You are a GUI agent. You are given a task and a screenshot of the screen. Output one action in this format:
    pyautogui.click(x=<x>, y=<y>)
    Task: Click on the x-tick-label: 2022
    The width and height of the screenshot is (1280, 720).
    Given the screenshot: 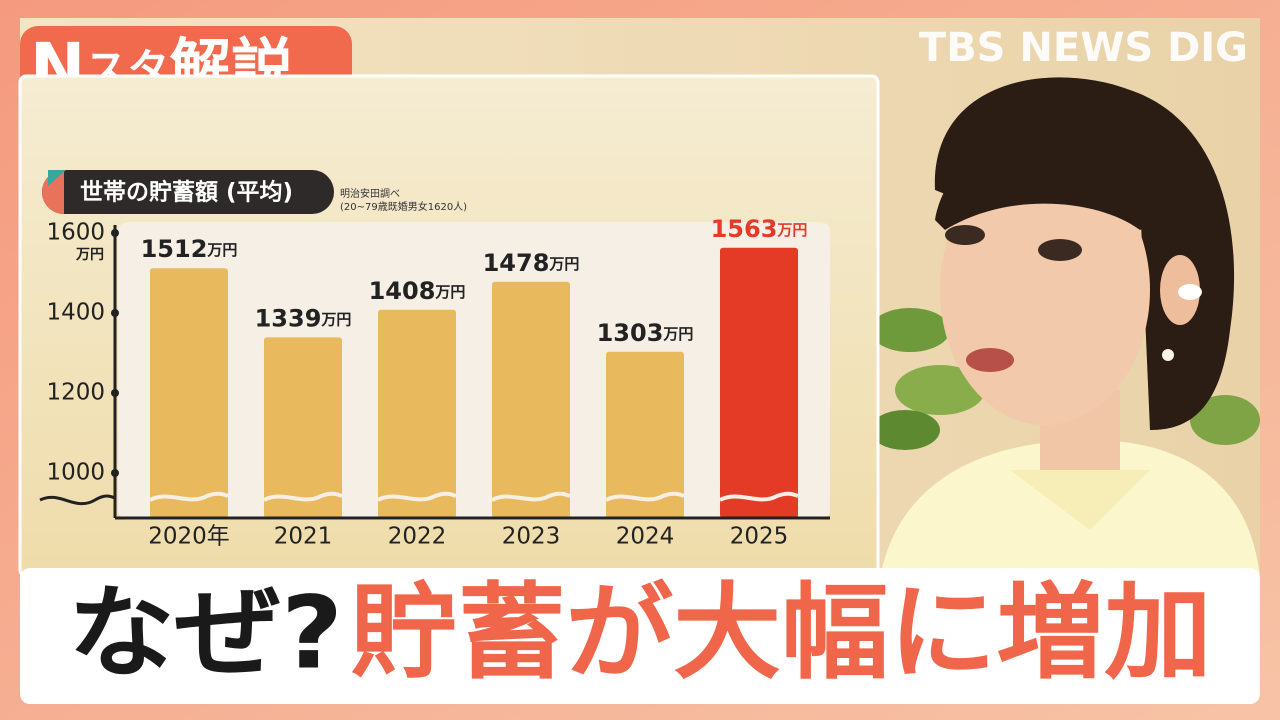 What is the action you would take?
    pyautogui.click(x=417, y=537)
    